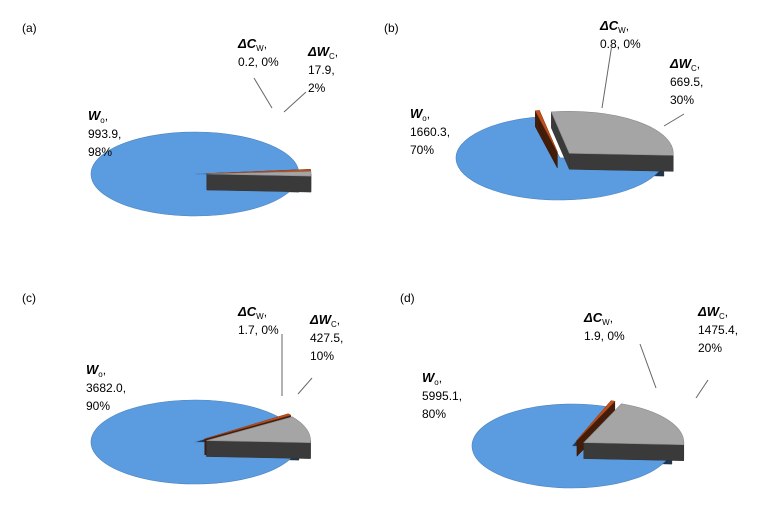 The width and height of the screenshot is (767, 515). Describe the element at coordinates (682, 100) in the screenshot. I see `slice-percent: 30%` at that location.